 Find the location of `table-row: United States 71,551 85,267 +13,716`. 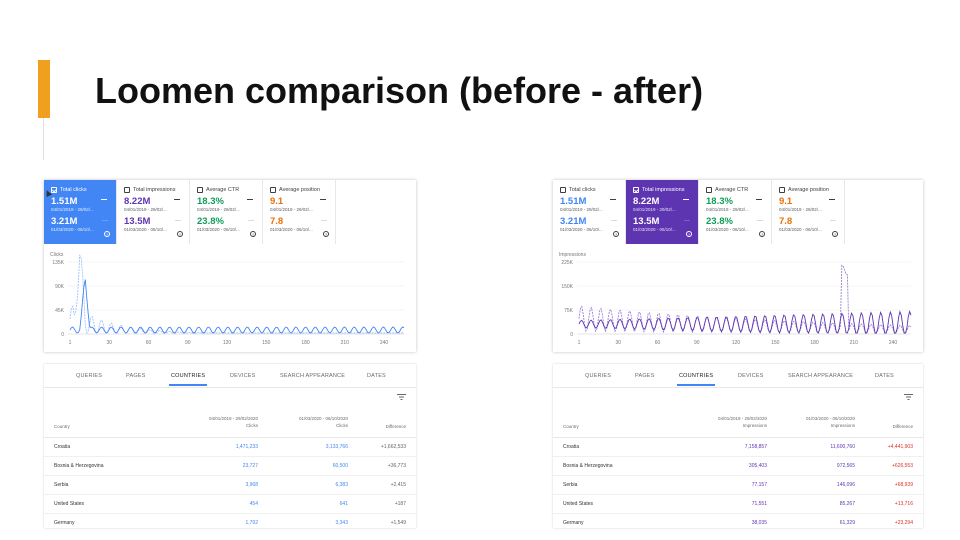

table-row: United States 71,551 85,267 +13,716 is located at coordinates (738, 504).